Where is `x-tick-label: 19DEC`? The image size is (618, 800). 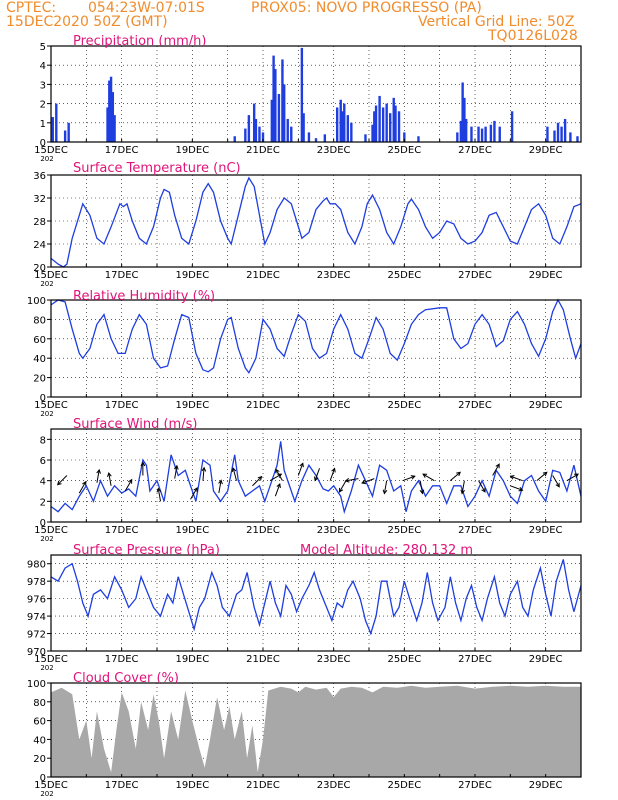
x-tick-label: 19DEC is located at coordinates (192, 150).